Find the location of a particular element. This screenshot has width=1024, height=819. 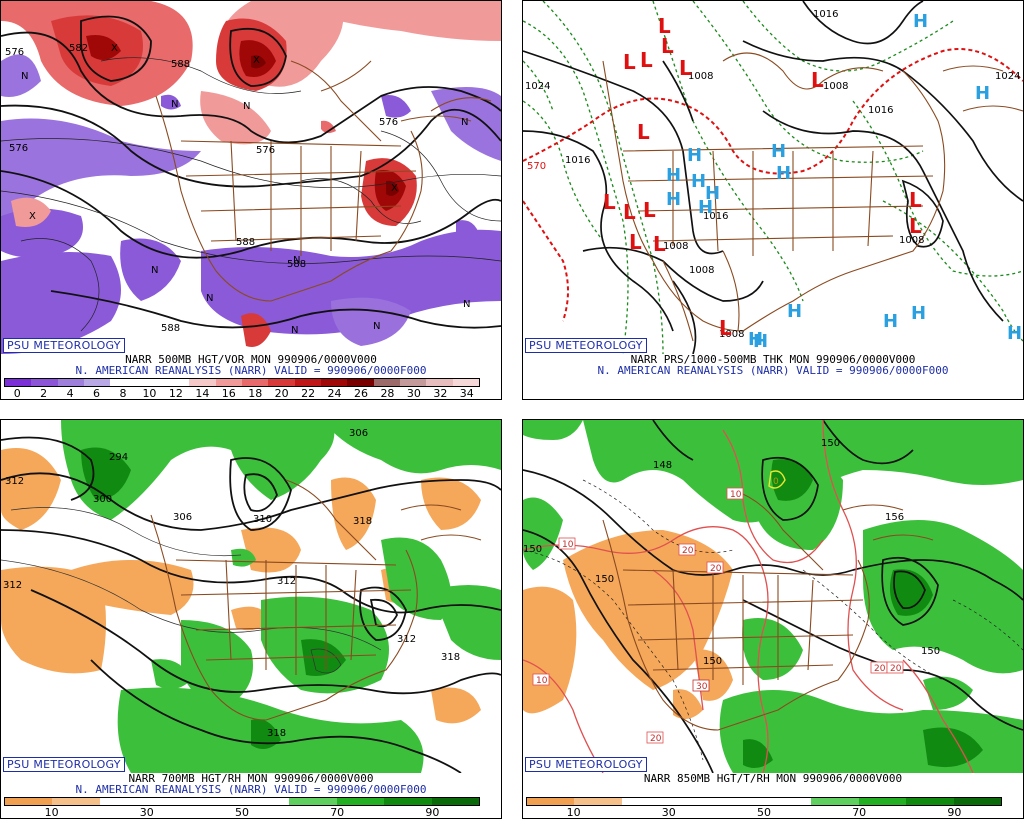

colorbar is located at coordinates (764, 801).